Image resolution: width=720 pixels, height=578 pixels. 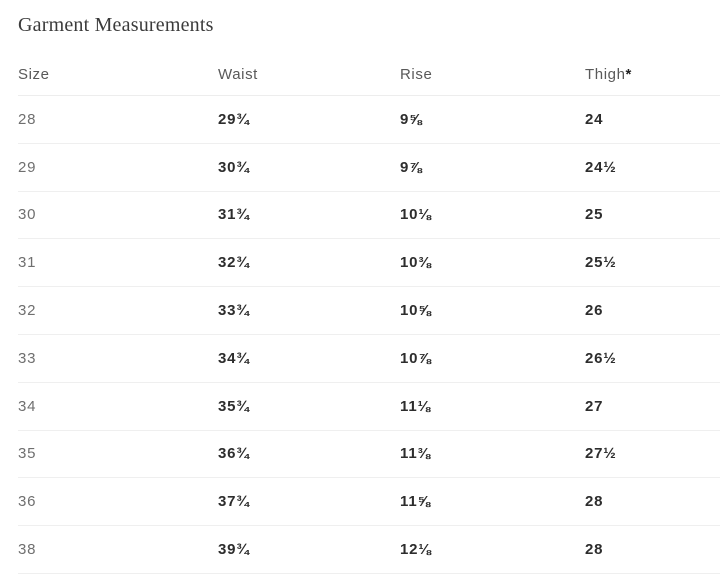 What do you see at coordinates (628, 74) in the screenshot?
I see `thigh-footnote-asterisk: *` at bounding box center [628, 74].